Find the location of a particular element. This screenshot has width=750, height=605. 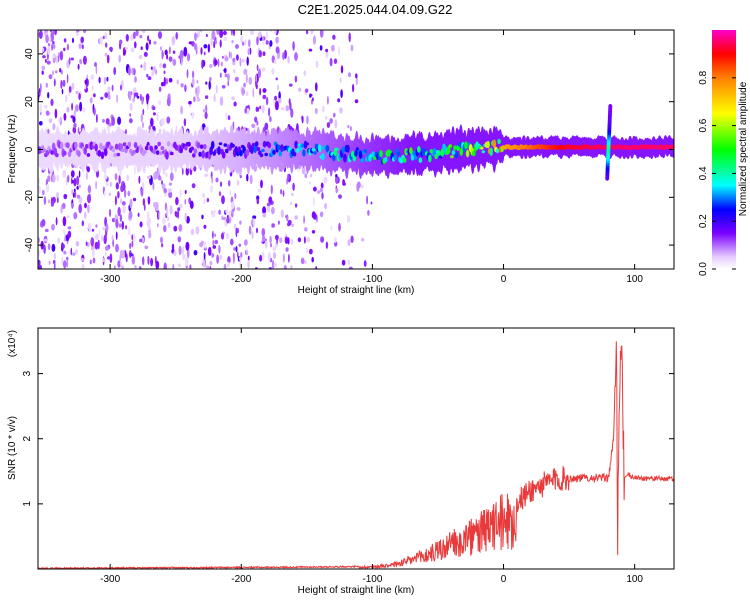

x-tick-label: -200 is located at coordinates (241, 579).